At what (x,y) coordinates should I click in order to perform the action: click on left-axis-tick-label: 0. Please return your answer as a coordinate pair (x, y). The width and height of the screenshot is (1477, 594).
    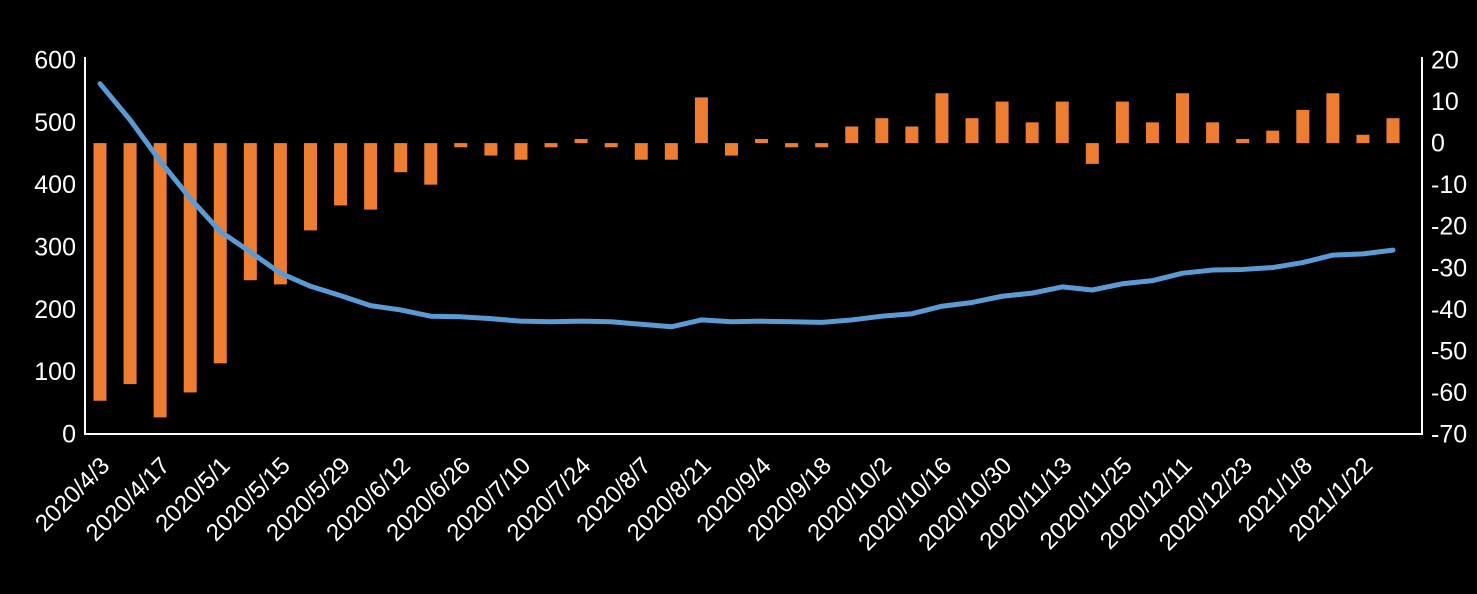
    Looking at the image, I should click on (69, 435).